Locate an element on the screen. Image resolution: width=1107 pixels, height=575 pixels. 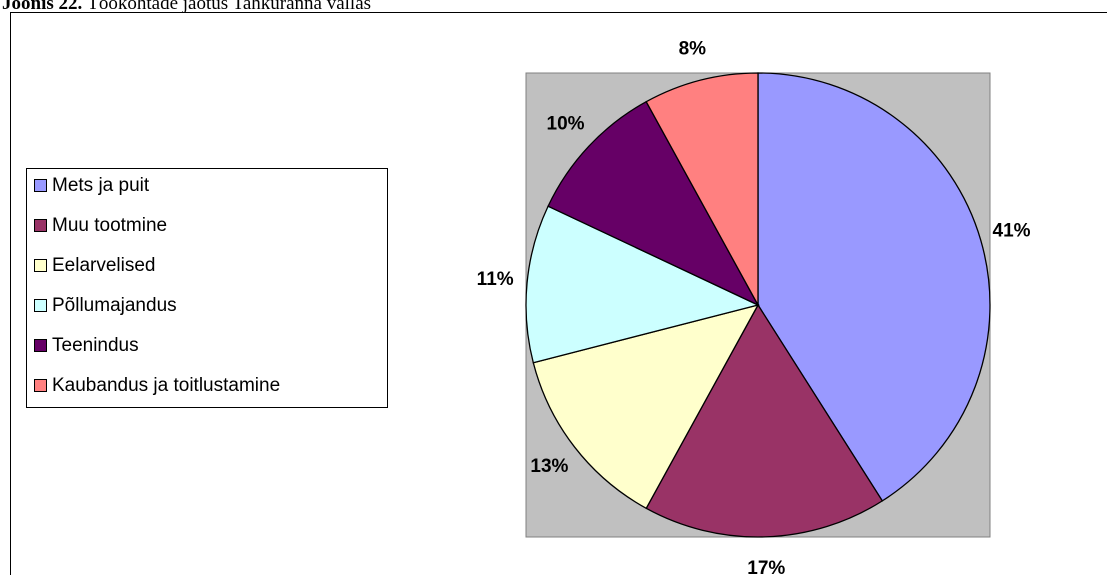
data-label: 17% is located at coordinates (766, 566).